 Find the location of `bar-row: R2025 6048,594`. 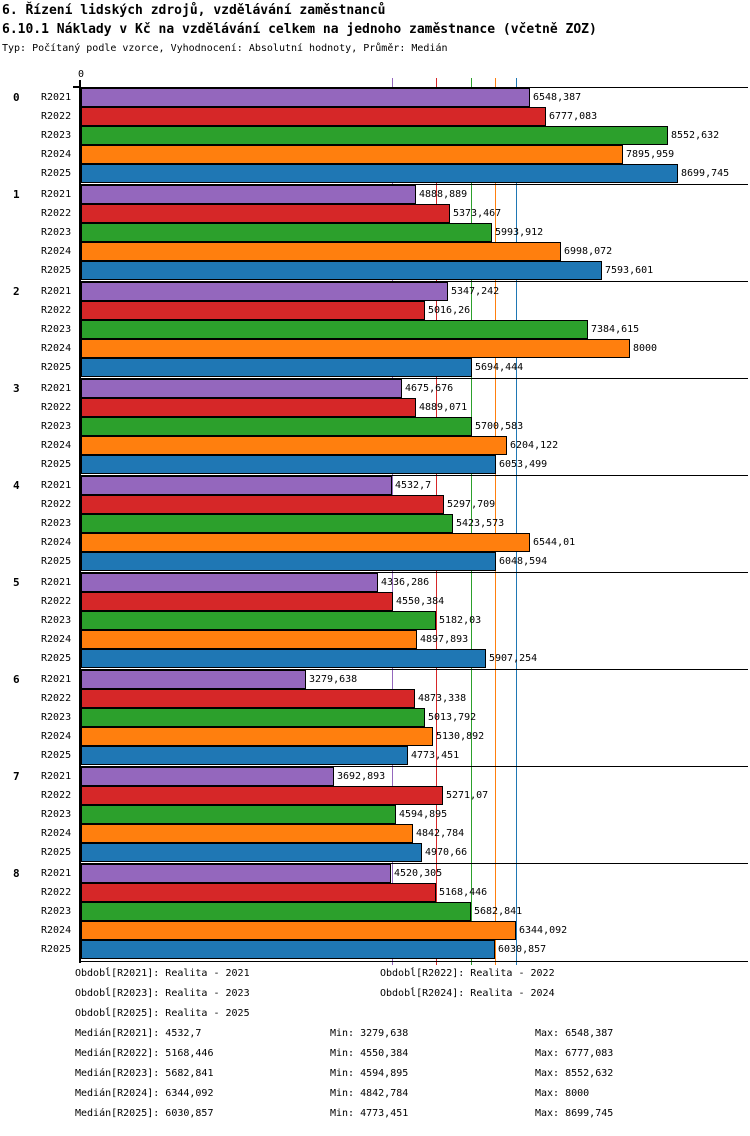

bar-row: R2025 6048,594 is located at coordinates (375, 561).